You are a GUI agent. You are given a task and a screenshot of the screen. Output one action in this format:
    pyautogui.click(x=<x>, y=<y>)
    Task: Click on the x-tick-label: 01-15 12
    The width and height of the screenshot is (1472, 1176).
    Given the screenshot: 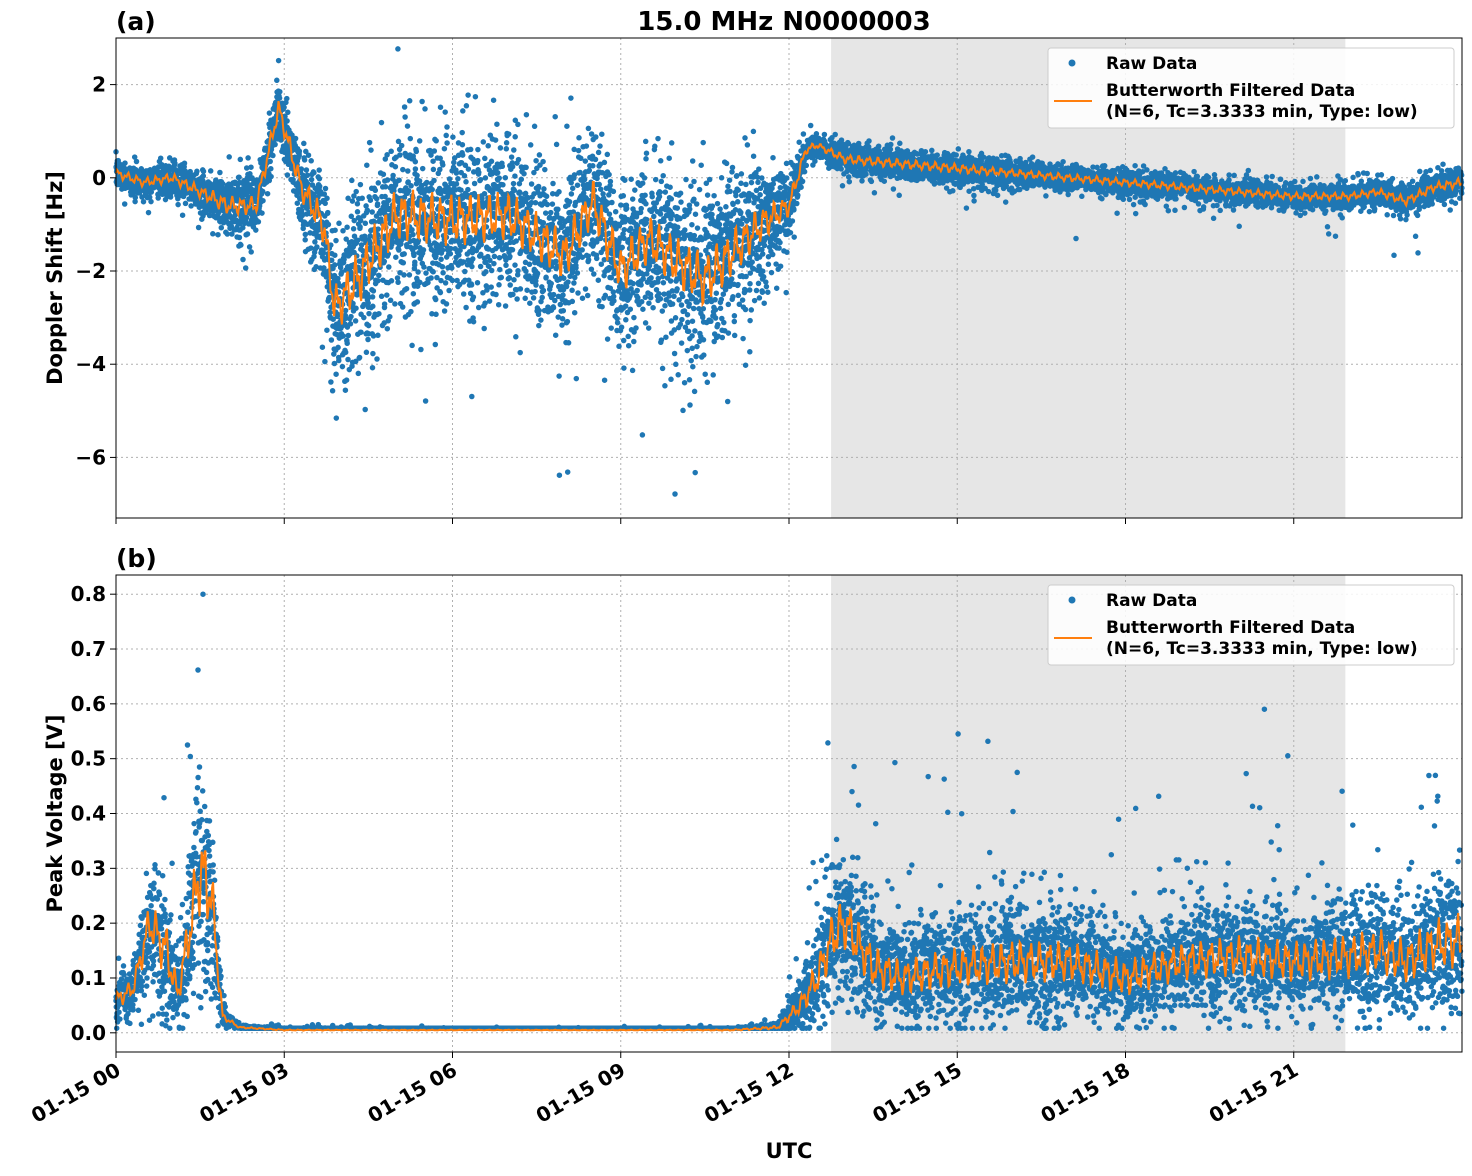 What is the action you would take?
    pyautogui.click(x=749, y=1093)
    